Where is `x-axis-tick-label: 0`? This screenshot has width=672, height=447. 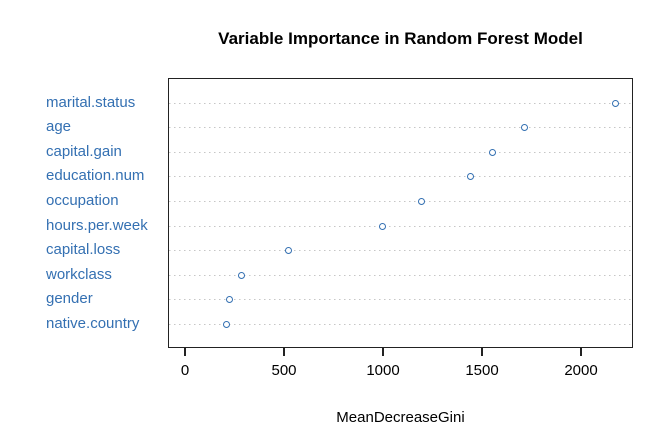 x-axis-tick-label: 0 is located at coordinates (185, 370).